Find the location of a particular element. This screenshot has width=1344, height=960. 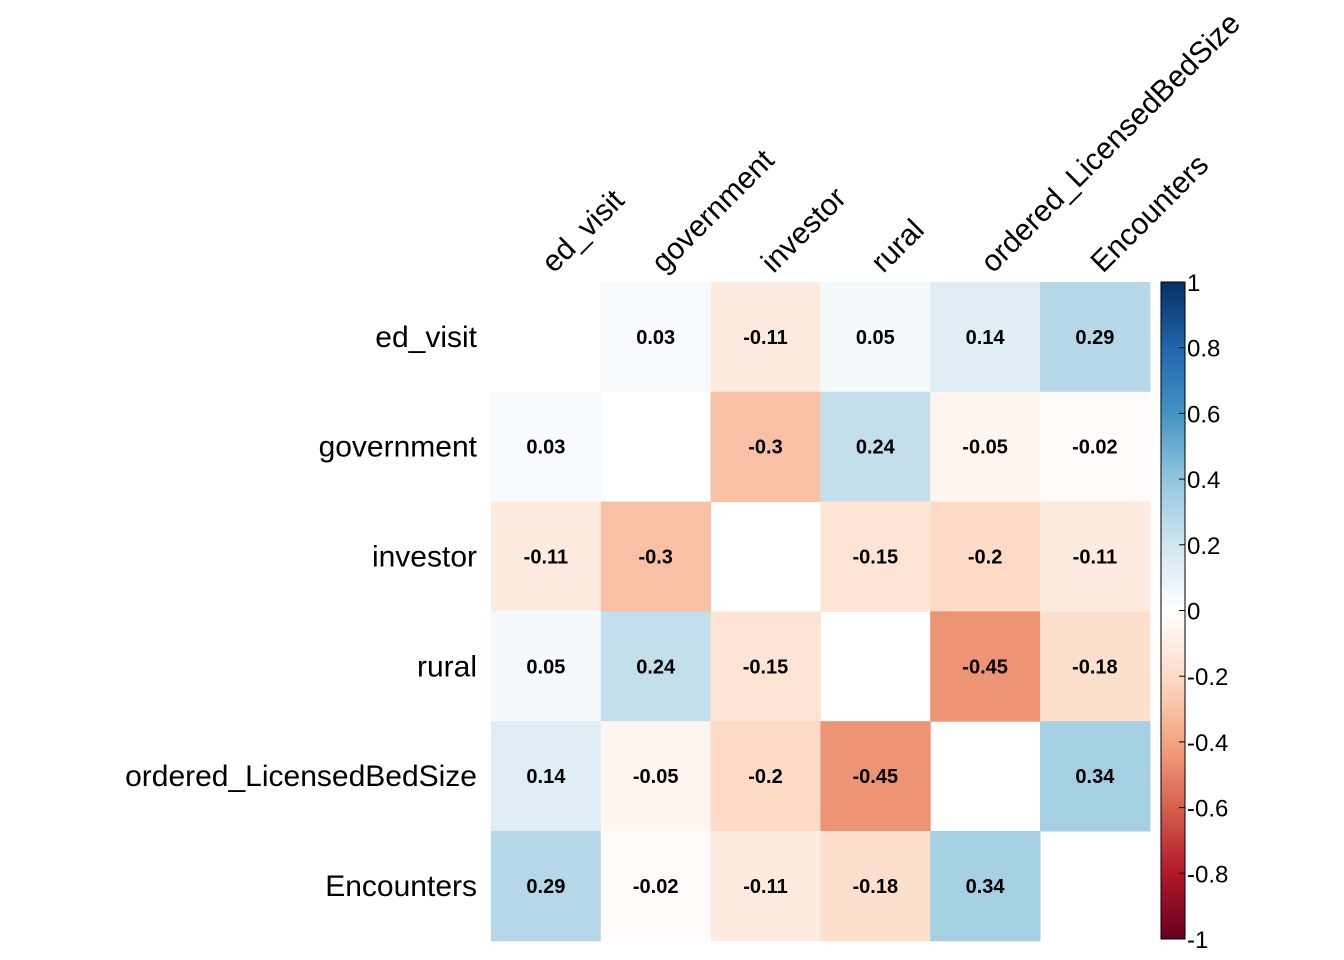

heatmap-cell-ed_visit-rural is located at coordinates (875, 337).